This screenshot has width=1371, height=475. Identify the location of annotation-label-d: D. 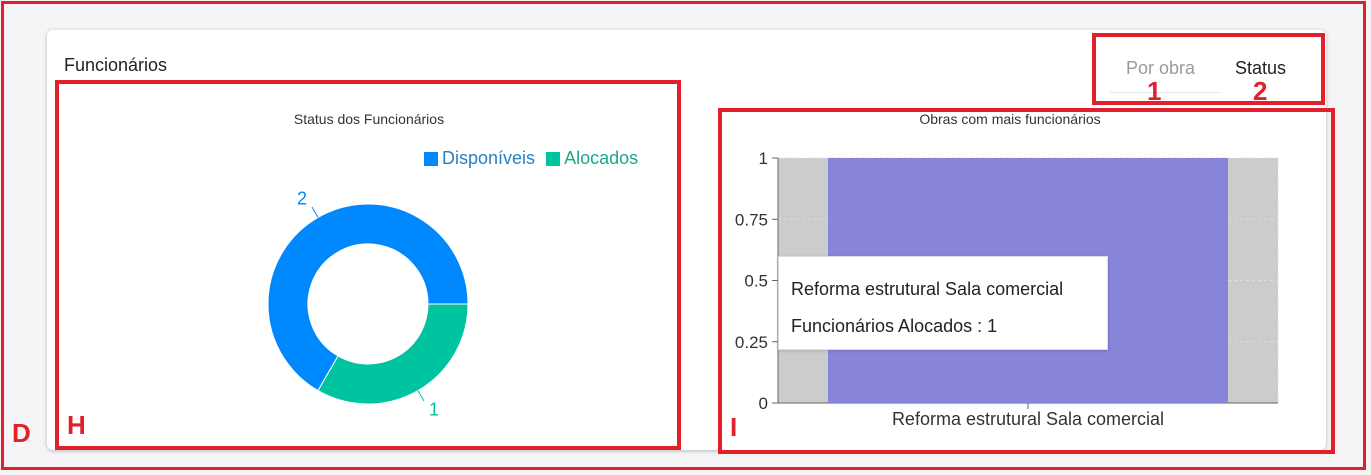
(21, 433).